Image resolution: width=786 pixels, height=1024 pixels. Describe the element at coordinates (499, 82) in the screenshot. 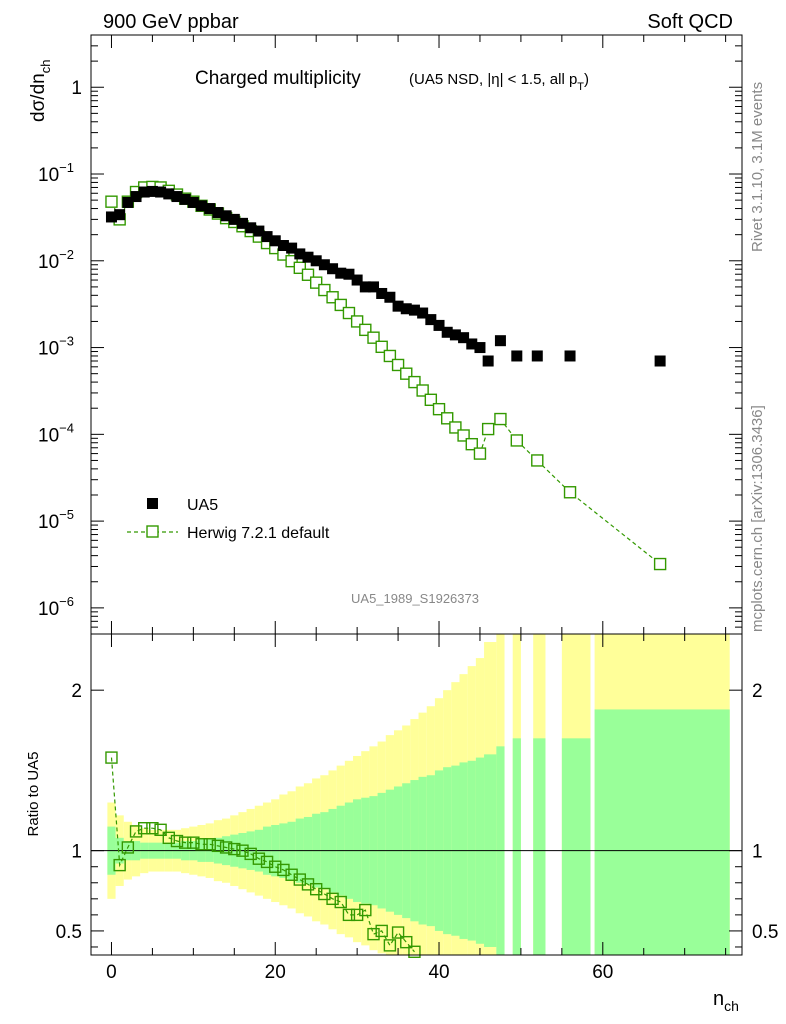

I see `plot-subtitle: (UA5 NSD, |η| < 1.5, all pT)` at that location.